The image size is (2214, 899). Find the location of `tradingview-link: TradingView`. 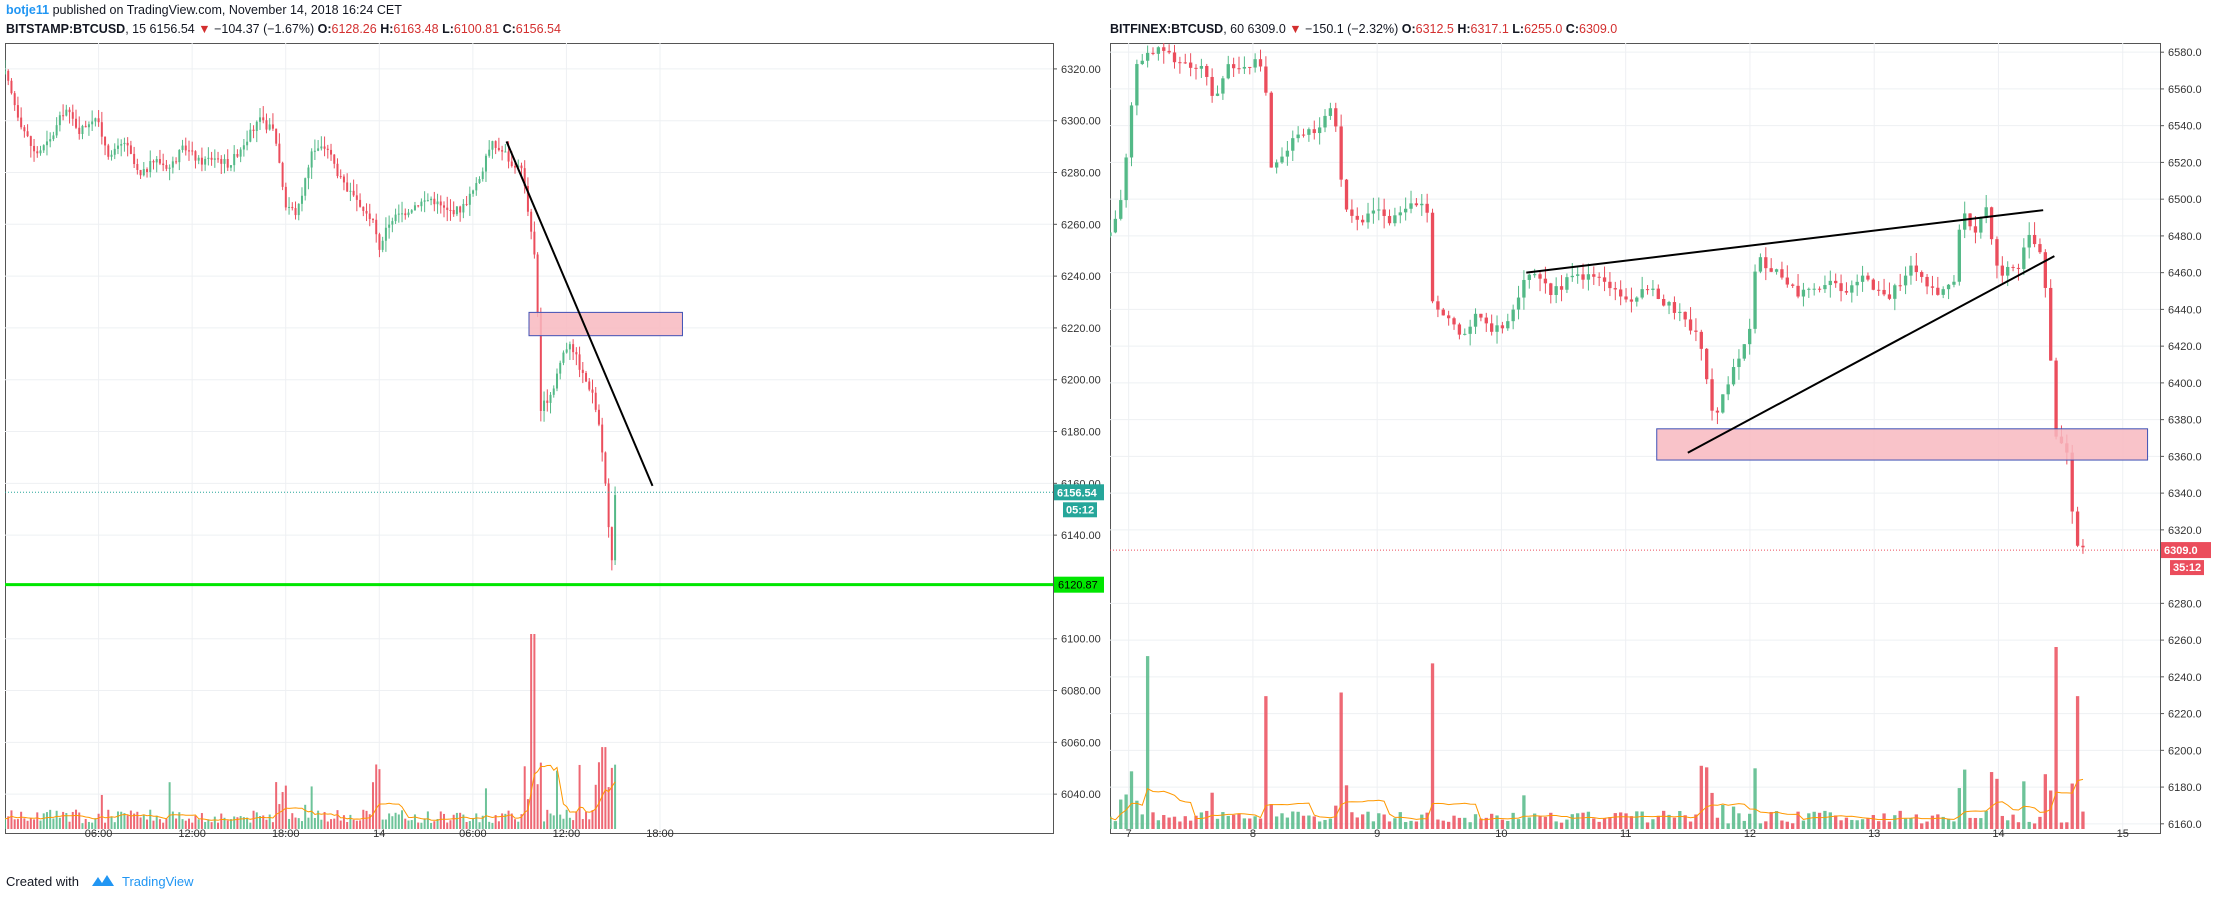

tradingview-link: TradingView is located at coordinates (158, 881).